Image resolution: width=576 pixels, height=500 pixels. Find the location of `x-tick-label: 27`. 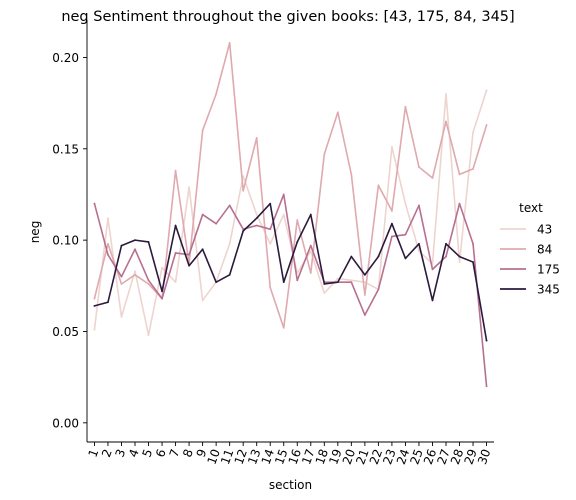

x-tick-label: 27 is located at coordinates (443, 456).